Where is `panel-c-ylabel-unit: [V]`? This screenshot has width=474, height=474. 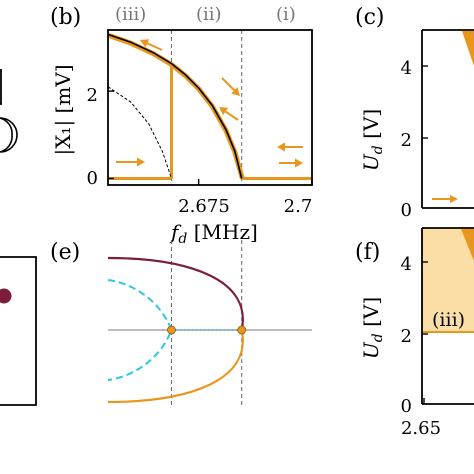
panel-c-ylabel-unit: [V] is located at coordinates (371, 127).